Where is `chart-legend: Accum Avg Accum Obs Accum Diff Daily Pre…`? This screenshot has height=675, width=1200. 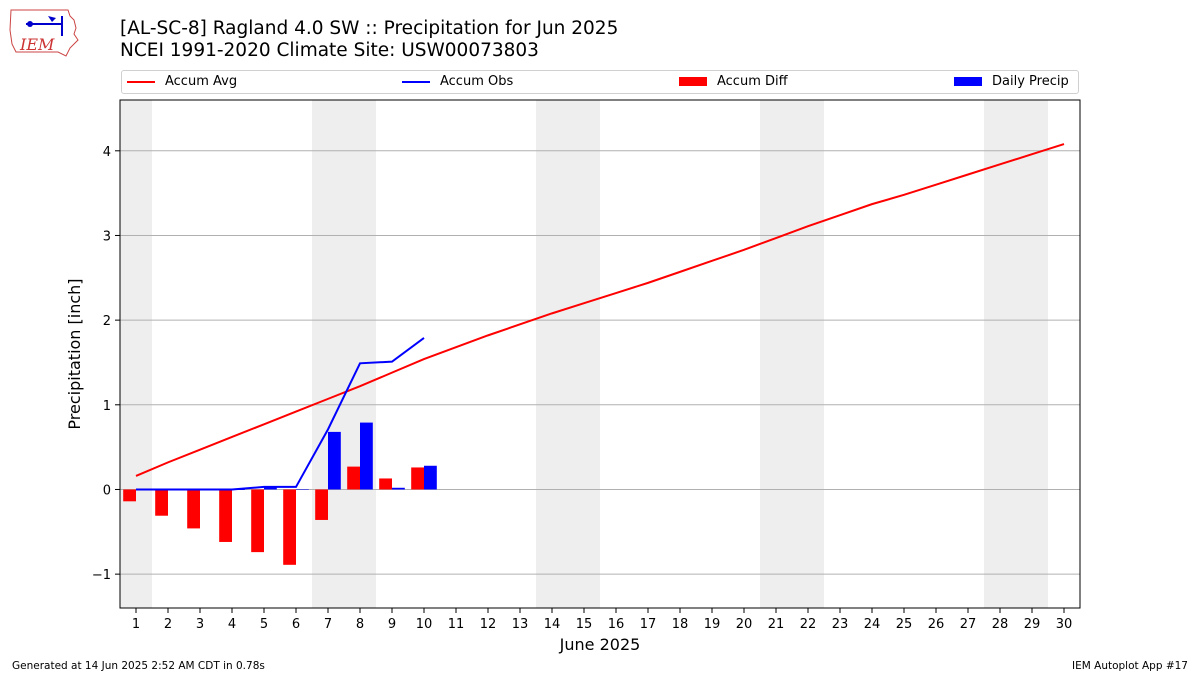
chart-legend: Accum Avg Accum Obs Accum Diff Daily Pre… is located at coordinates (600, 82).